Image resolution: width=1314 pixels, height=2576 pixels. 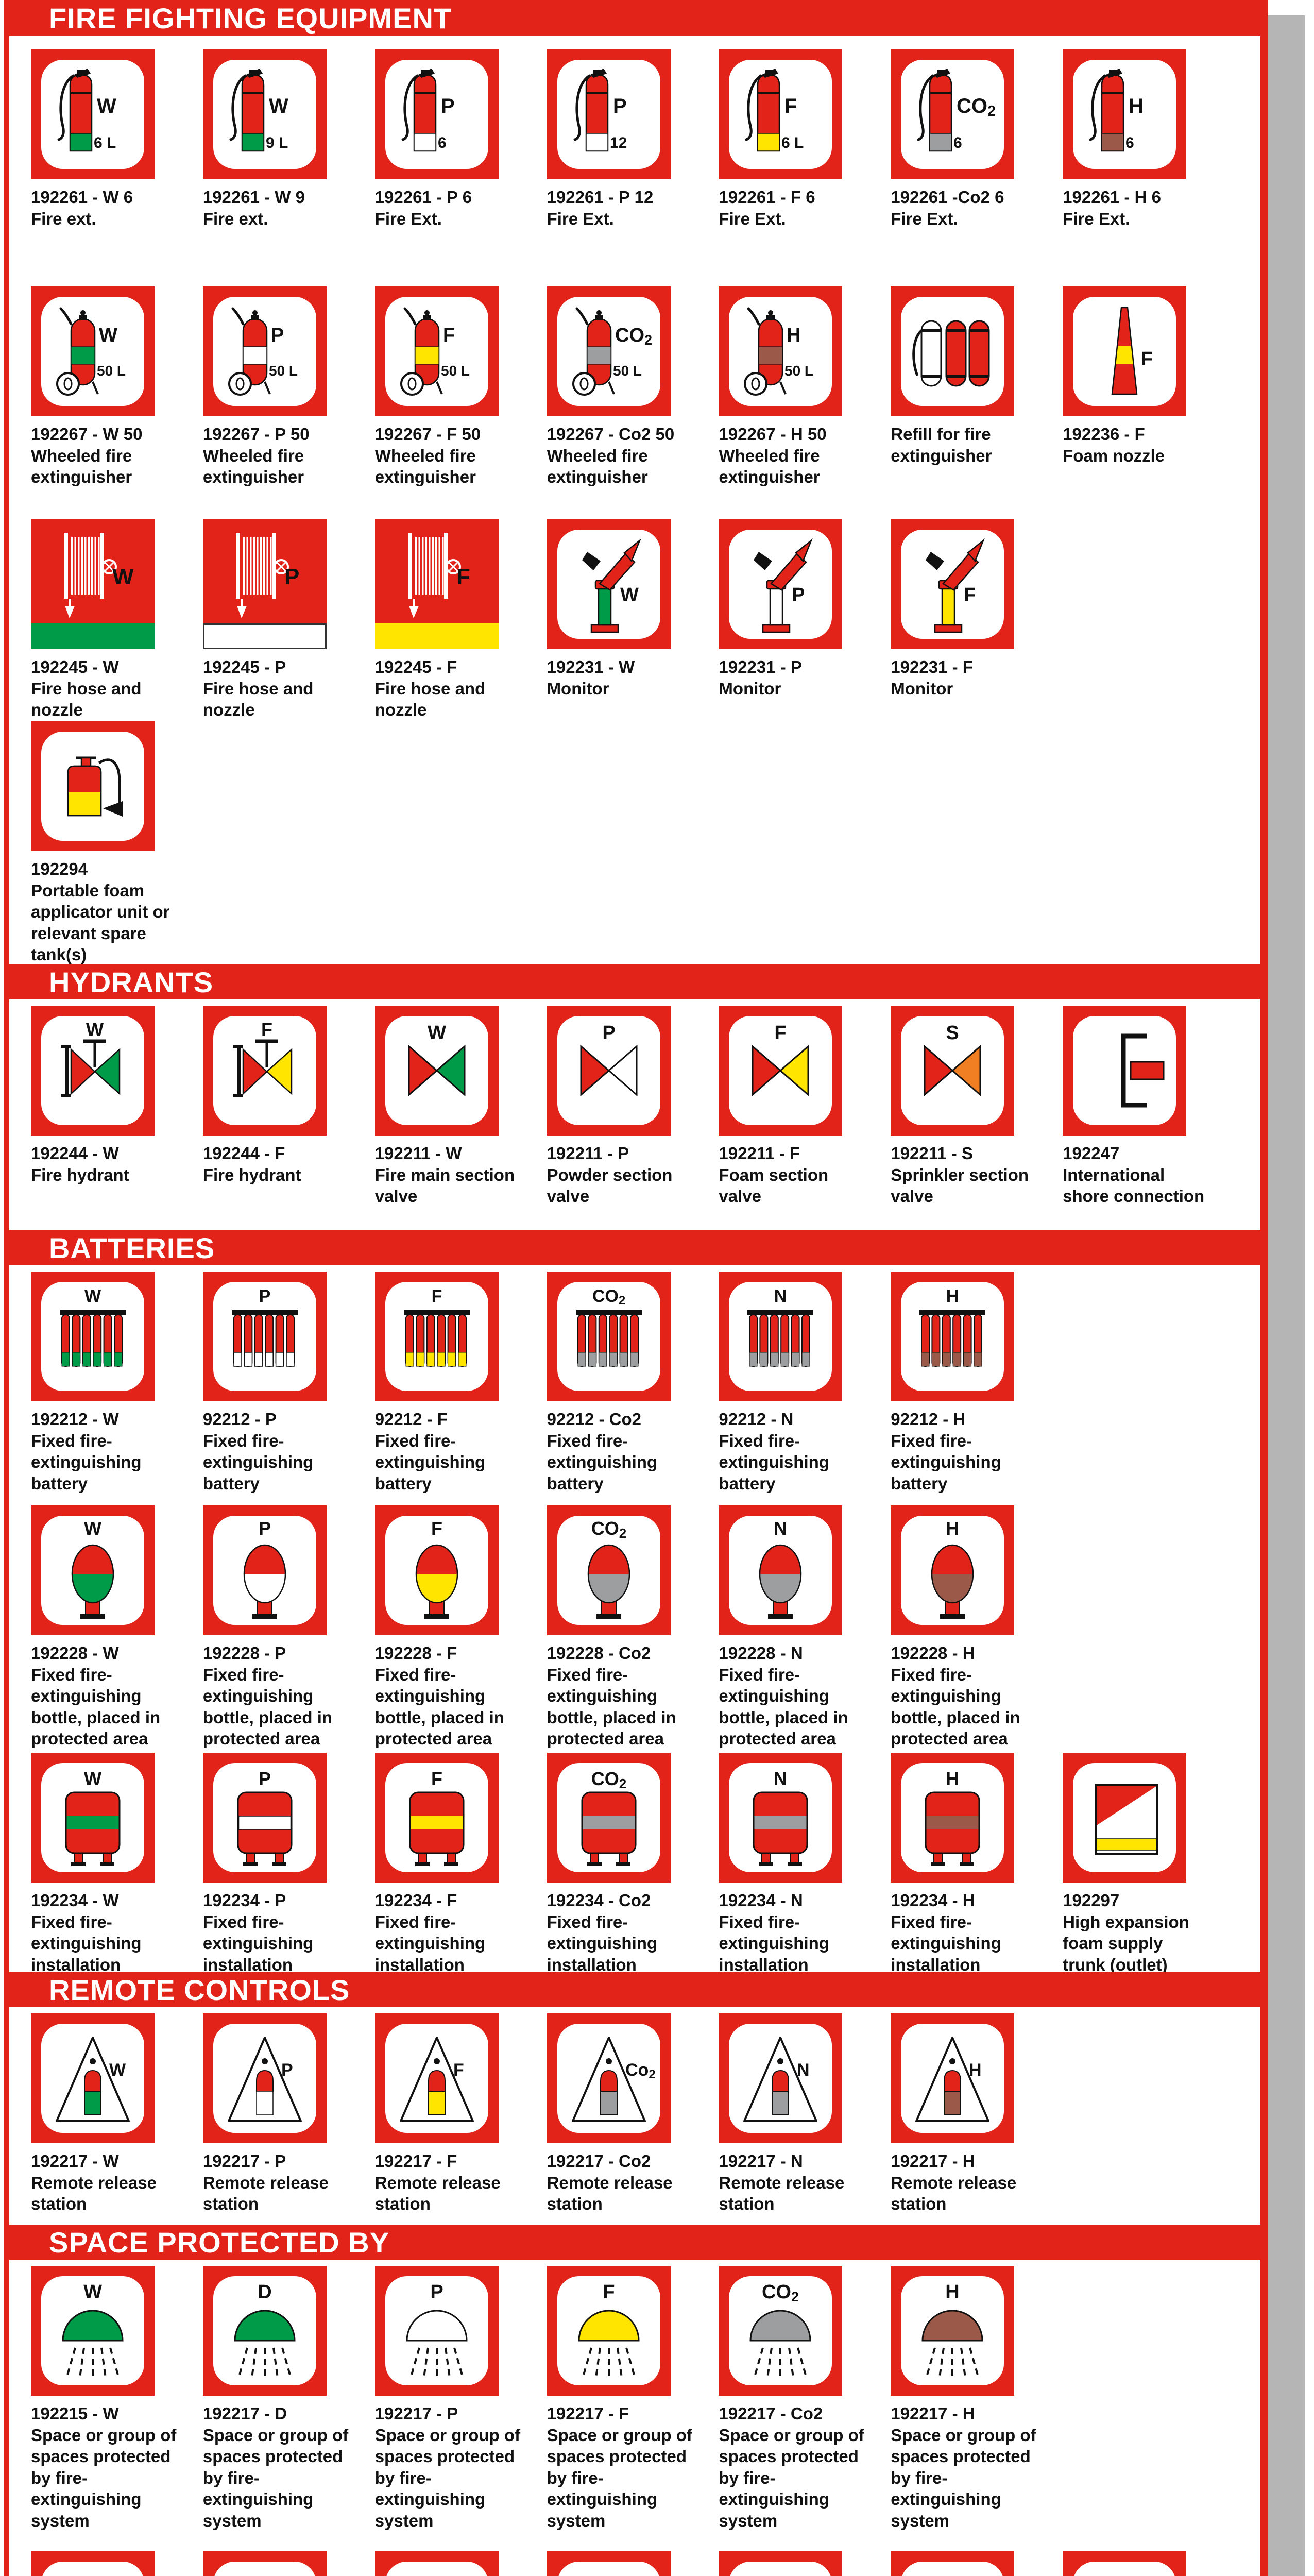 What do you see at coordinates (780, 2330) in the screenshot?
I see `sign-face: CO2` at bounding box center [780, 2330].